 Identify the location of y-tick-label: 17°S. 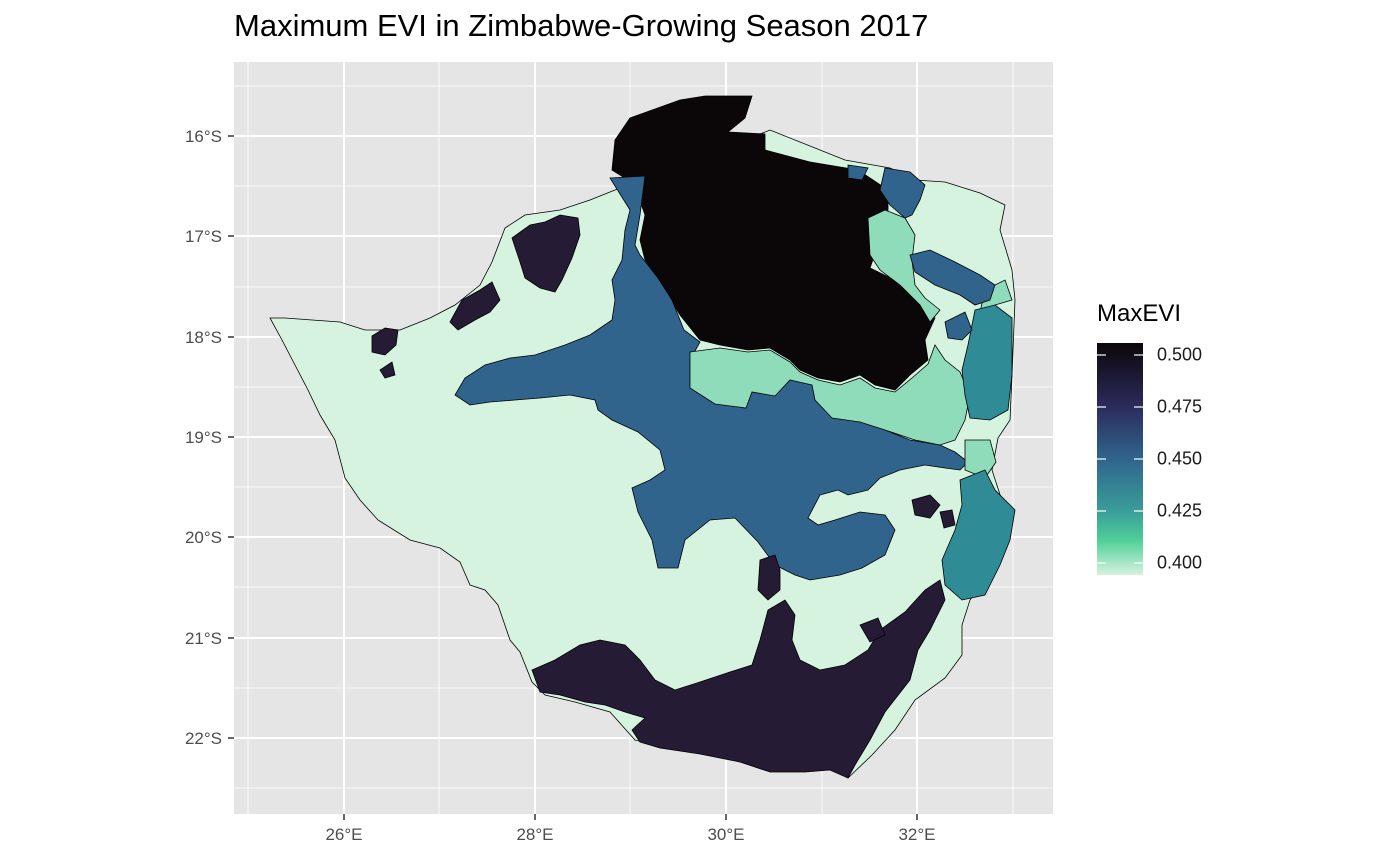
(203, 236).